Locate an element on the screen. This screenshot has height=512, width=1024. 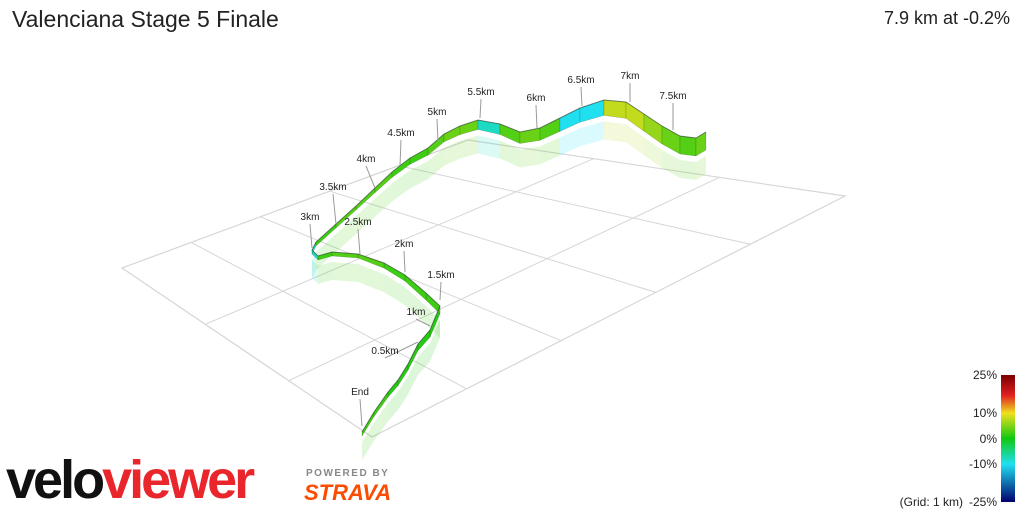
distance-label: 5.5km is located at coordinates (480, 92).